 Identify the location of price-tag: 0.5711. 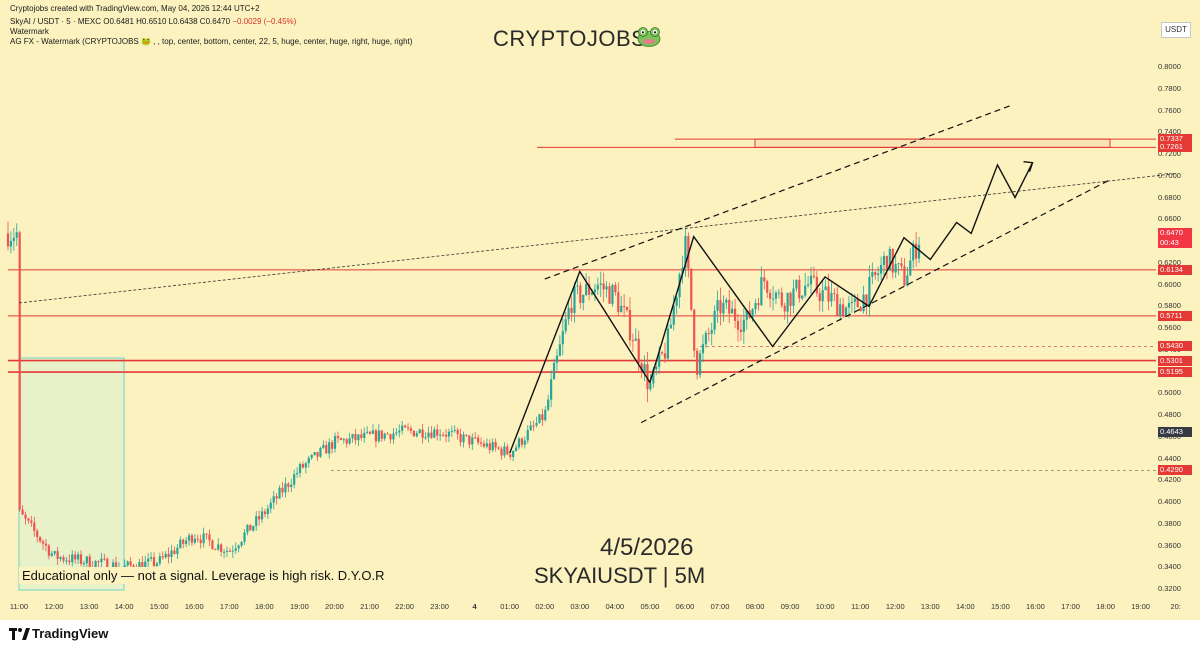
(1175, 315).